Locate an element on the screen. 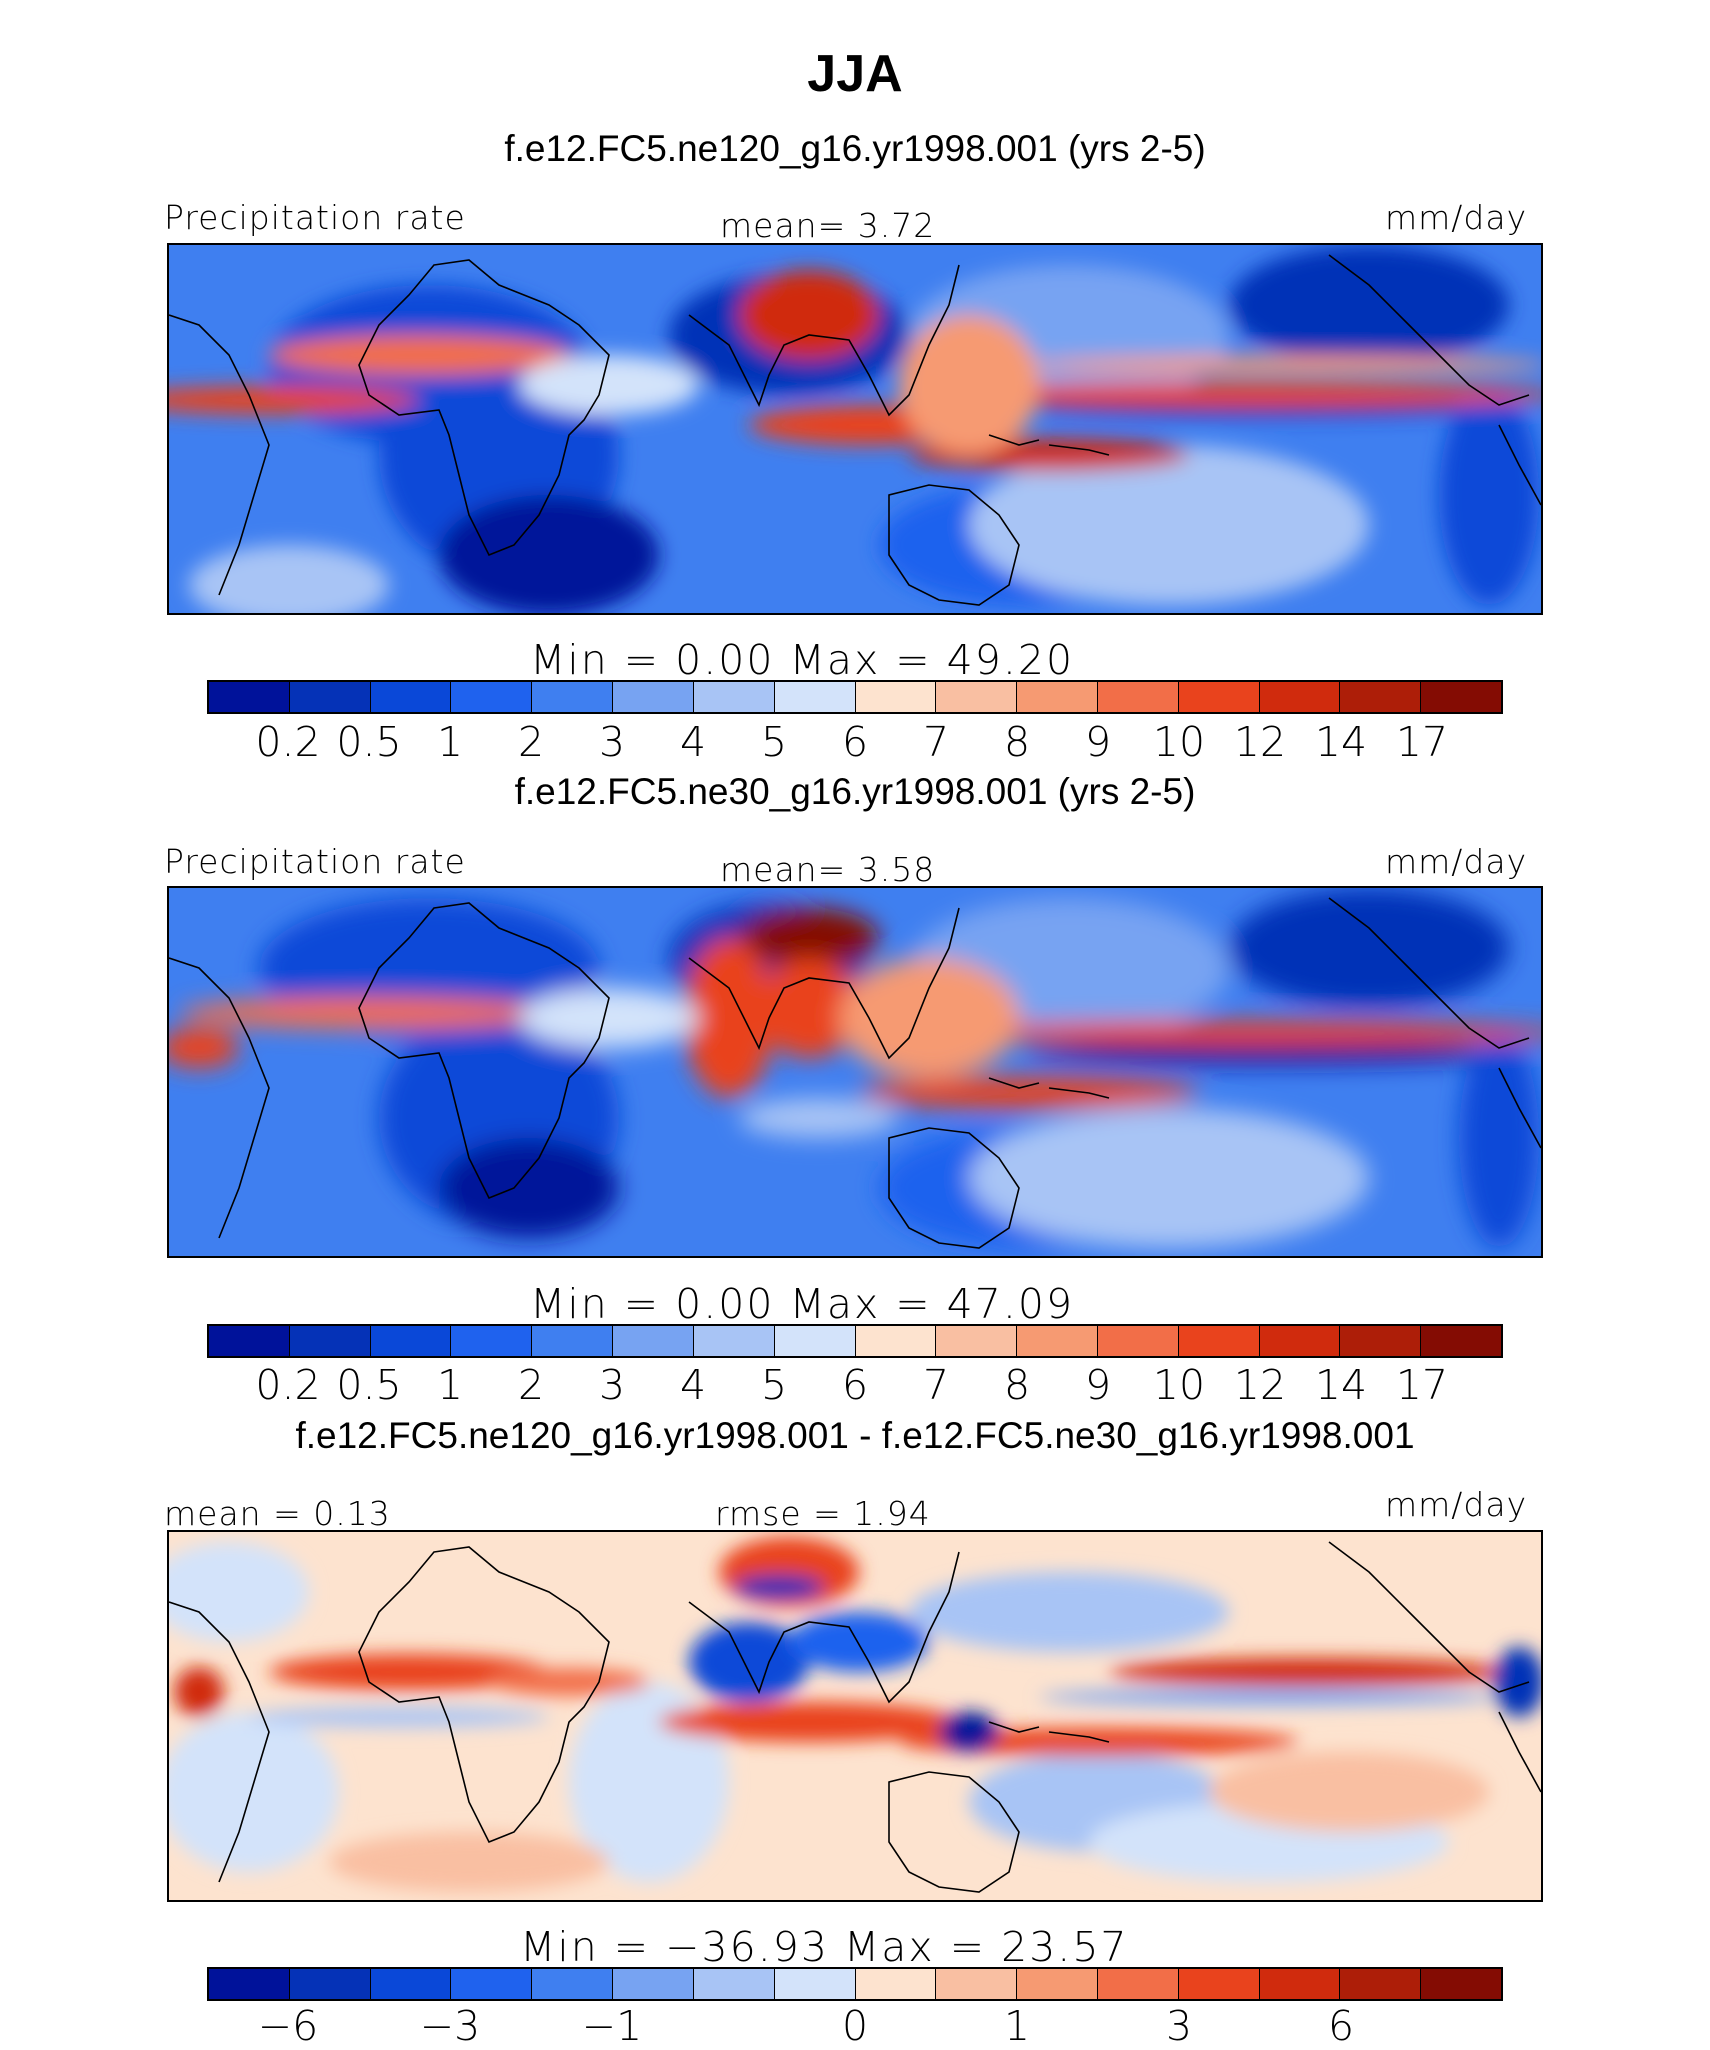 The width and height of the screenshot is (1710, 2050). panel2-colorbar-ticks: 0.2 0.5 1 2 3 4 5 6 7 8 9 10 12 14 17 is located at coordinates (855, 1386).